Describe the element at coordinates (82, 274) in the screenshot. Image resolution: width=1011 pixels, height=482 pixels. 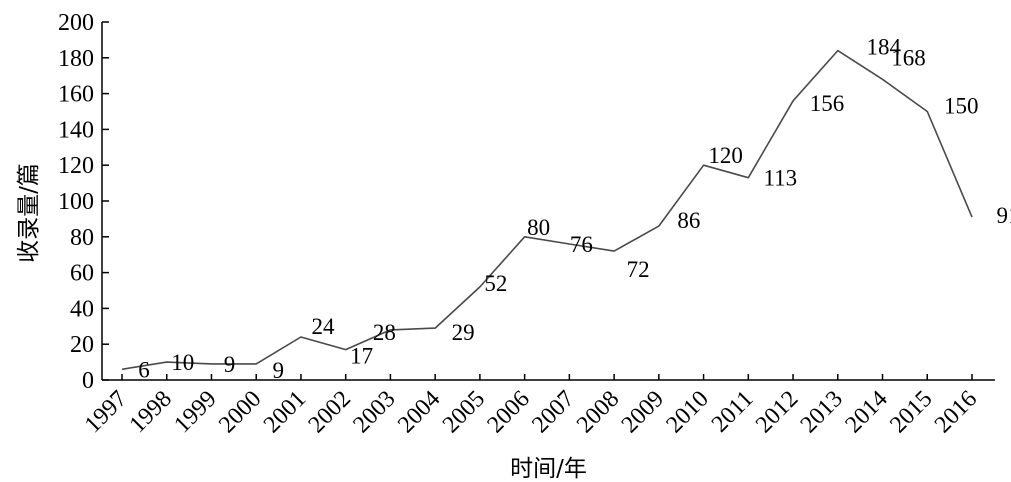
I see `y-tick-label: 60` at that location.